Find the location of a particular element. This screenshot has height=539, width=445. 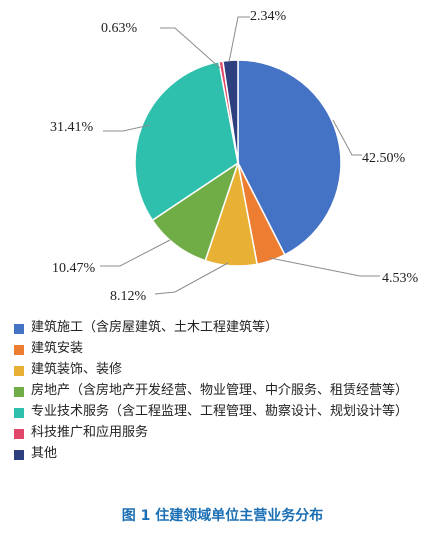

legend-item: 建筑装饰、装修 is located at coordinates (226, 370).